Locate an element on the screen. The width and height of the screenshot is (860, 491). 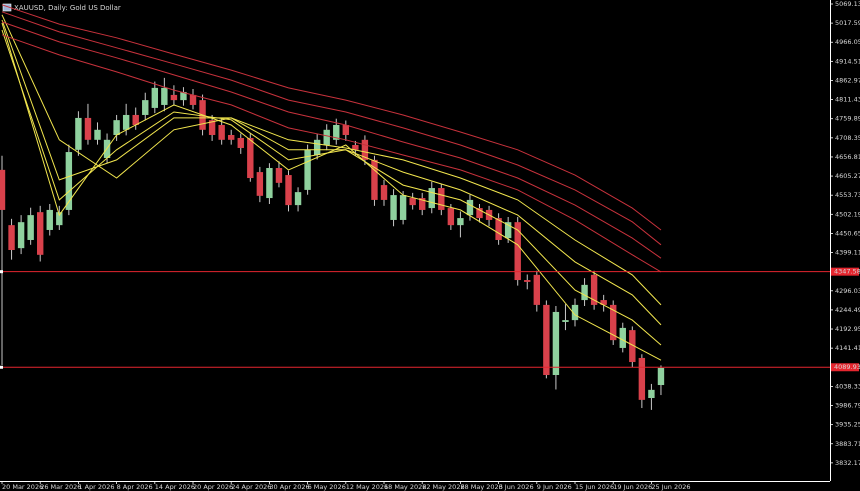
y-tick-label: 3883.71 is located at coordinates (847, 444).